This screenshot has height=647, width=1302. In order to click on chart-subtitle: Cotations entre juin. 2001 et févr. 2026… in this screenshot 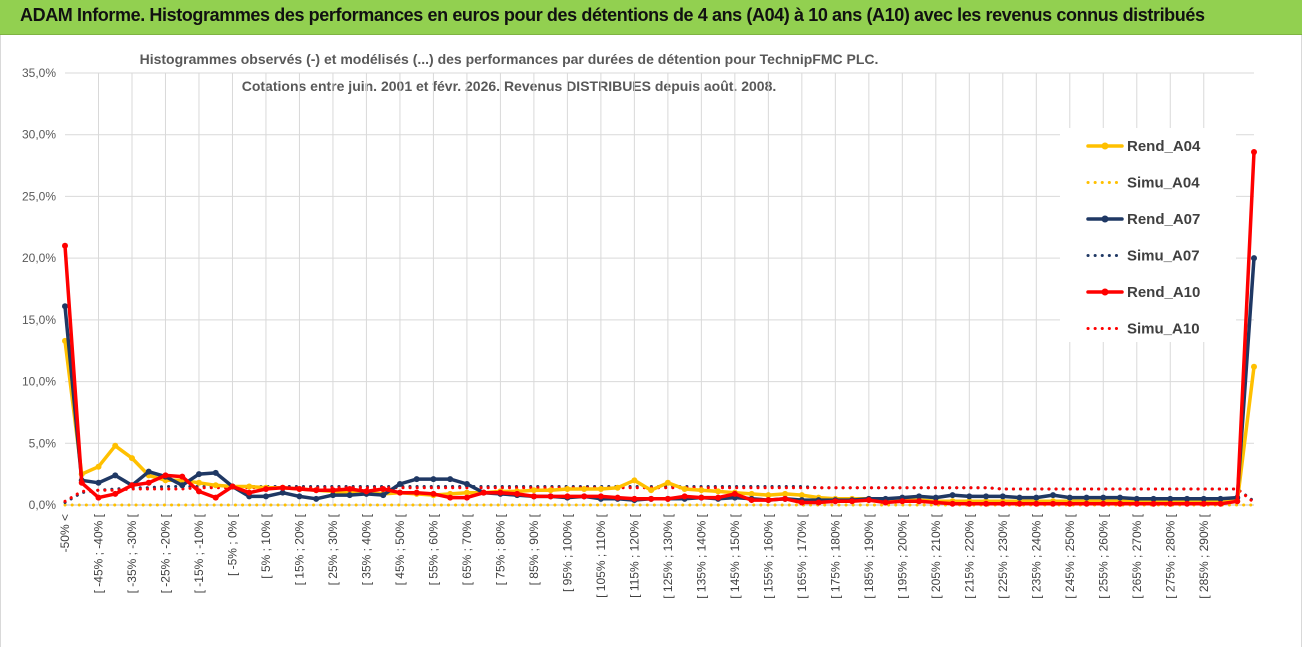, I will do `click(509, 86)`.